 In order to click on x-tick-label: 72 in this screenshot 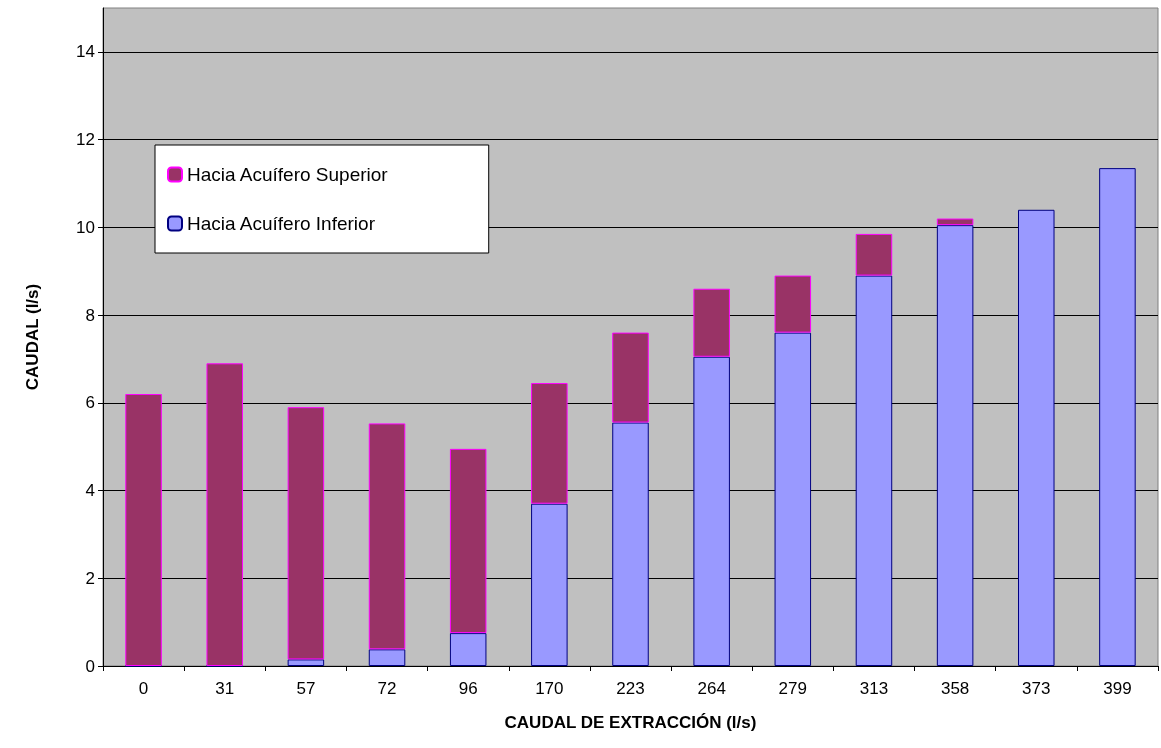, I will do `click(387, 688)`.